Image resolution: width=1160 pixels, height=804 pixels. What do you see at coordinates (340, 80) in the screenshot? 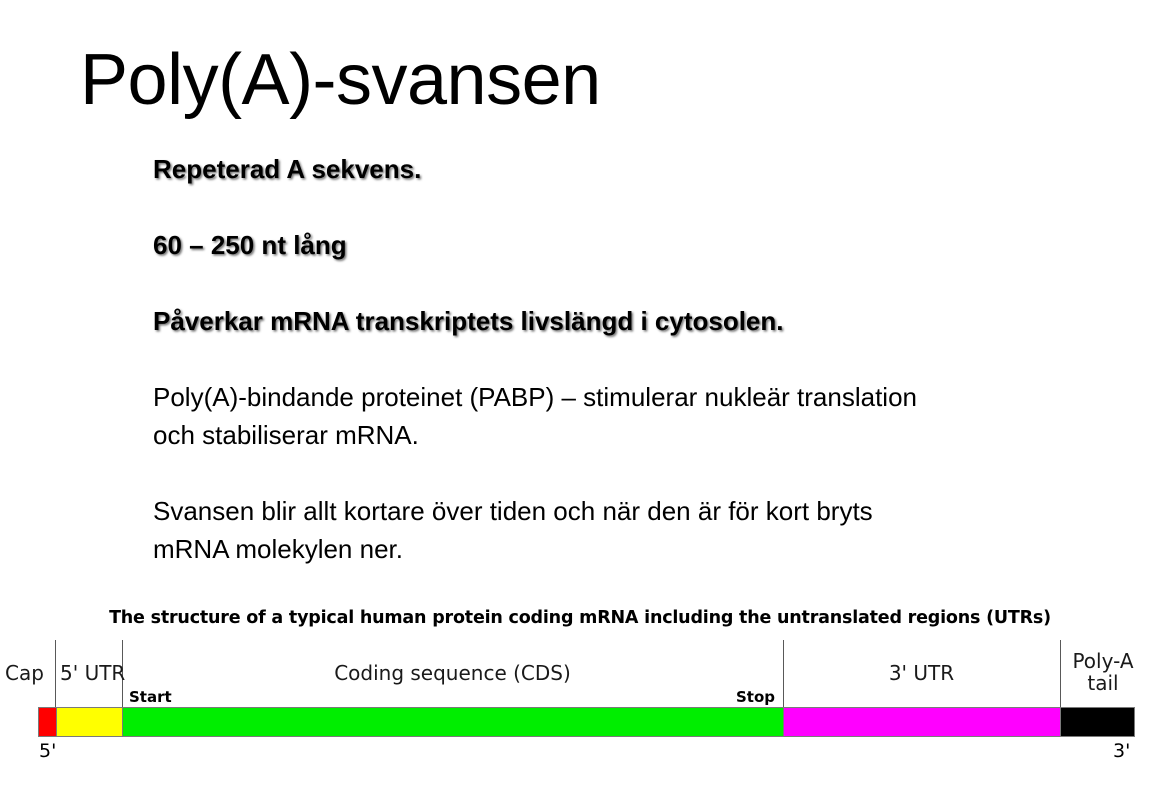
I see `page-title: Poly(A)-svansen` at bounding box center [340, 80].